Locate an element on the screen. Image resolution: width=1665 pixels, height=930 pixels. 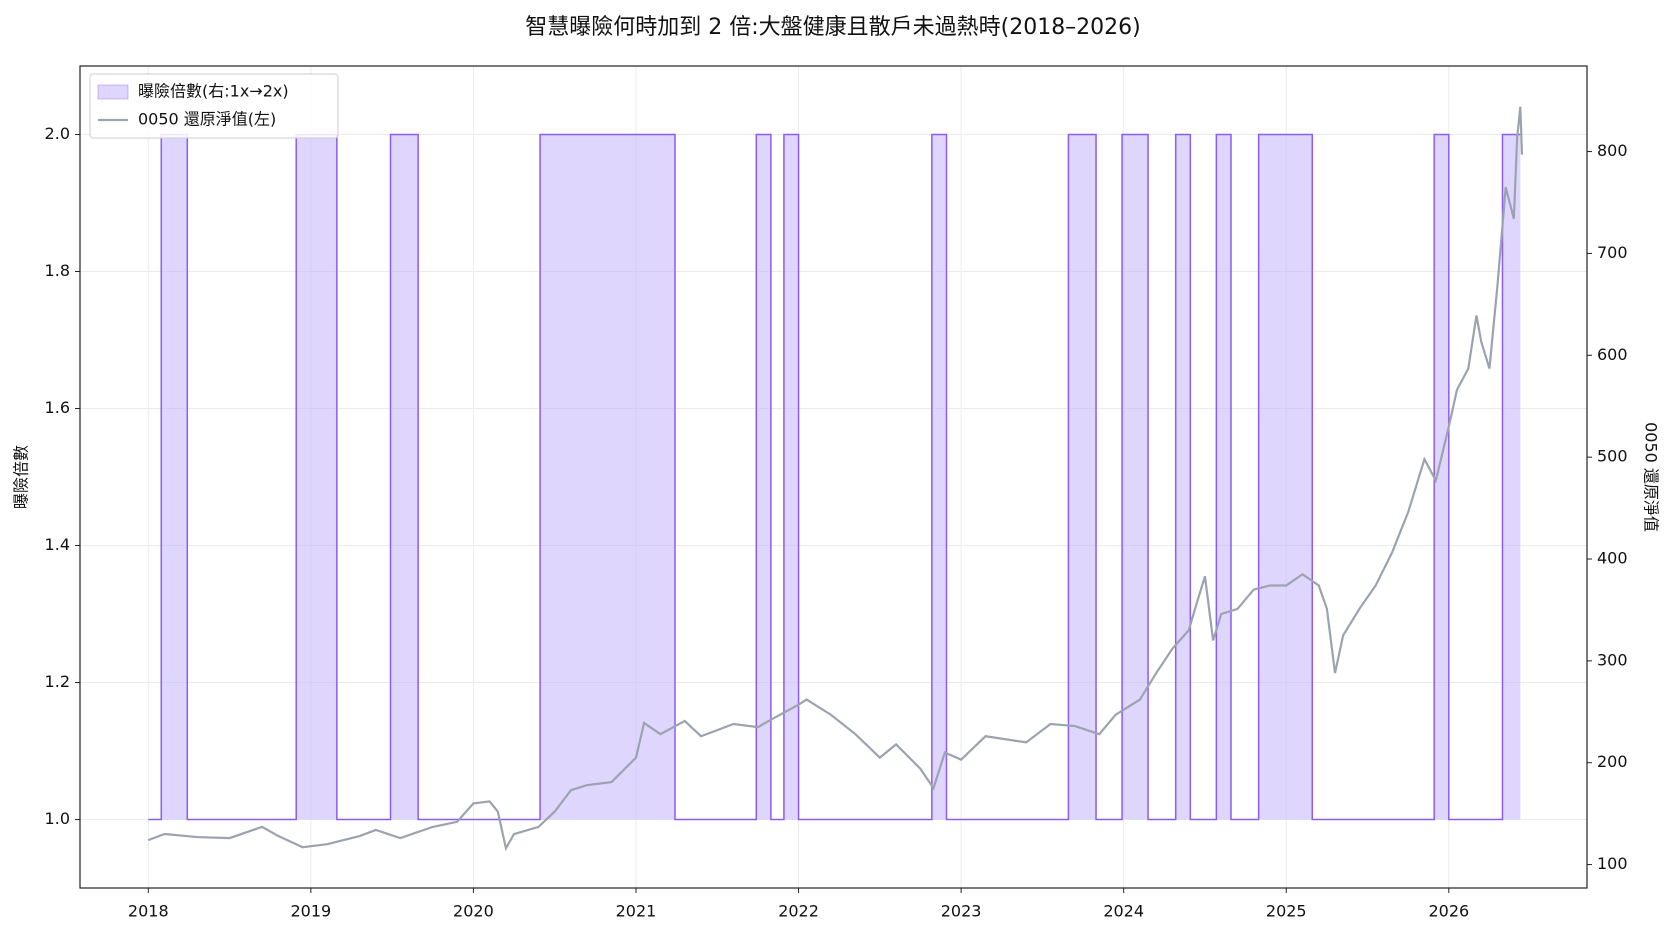
x-tick-label: 2025 is located at coordinates (1286, 911).